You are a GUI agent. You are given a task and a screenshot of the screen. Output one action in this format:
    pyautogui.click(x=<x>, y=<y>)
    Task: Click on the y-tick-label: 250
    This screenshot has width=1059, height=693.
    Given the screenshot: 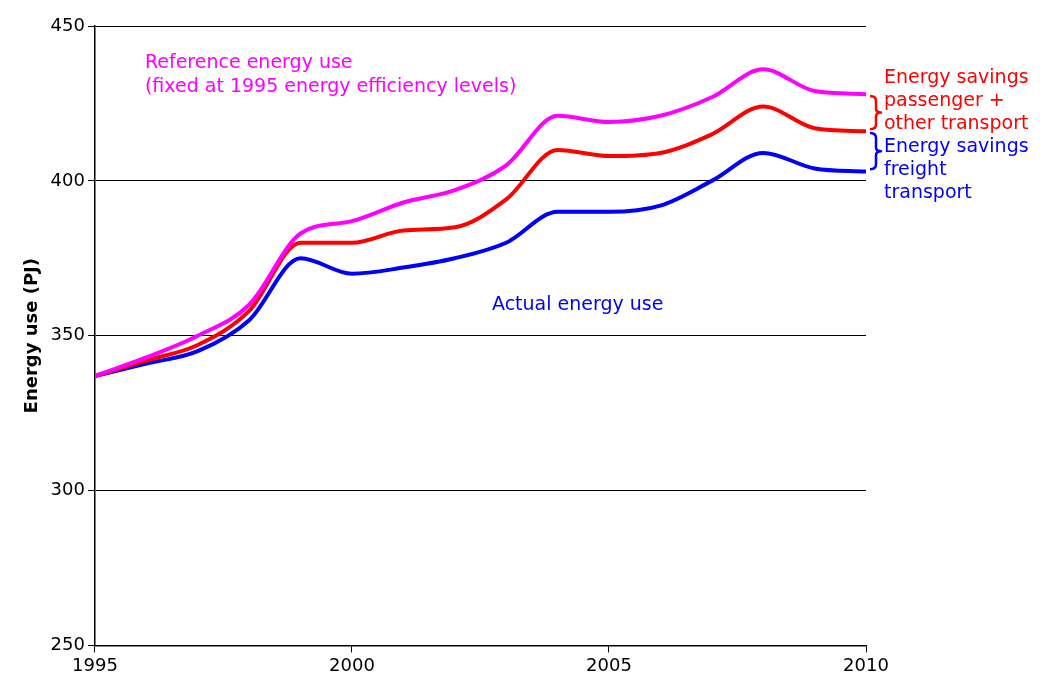 What is the action you would take?
    pyautogui.click(x=67, y=644)
    